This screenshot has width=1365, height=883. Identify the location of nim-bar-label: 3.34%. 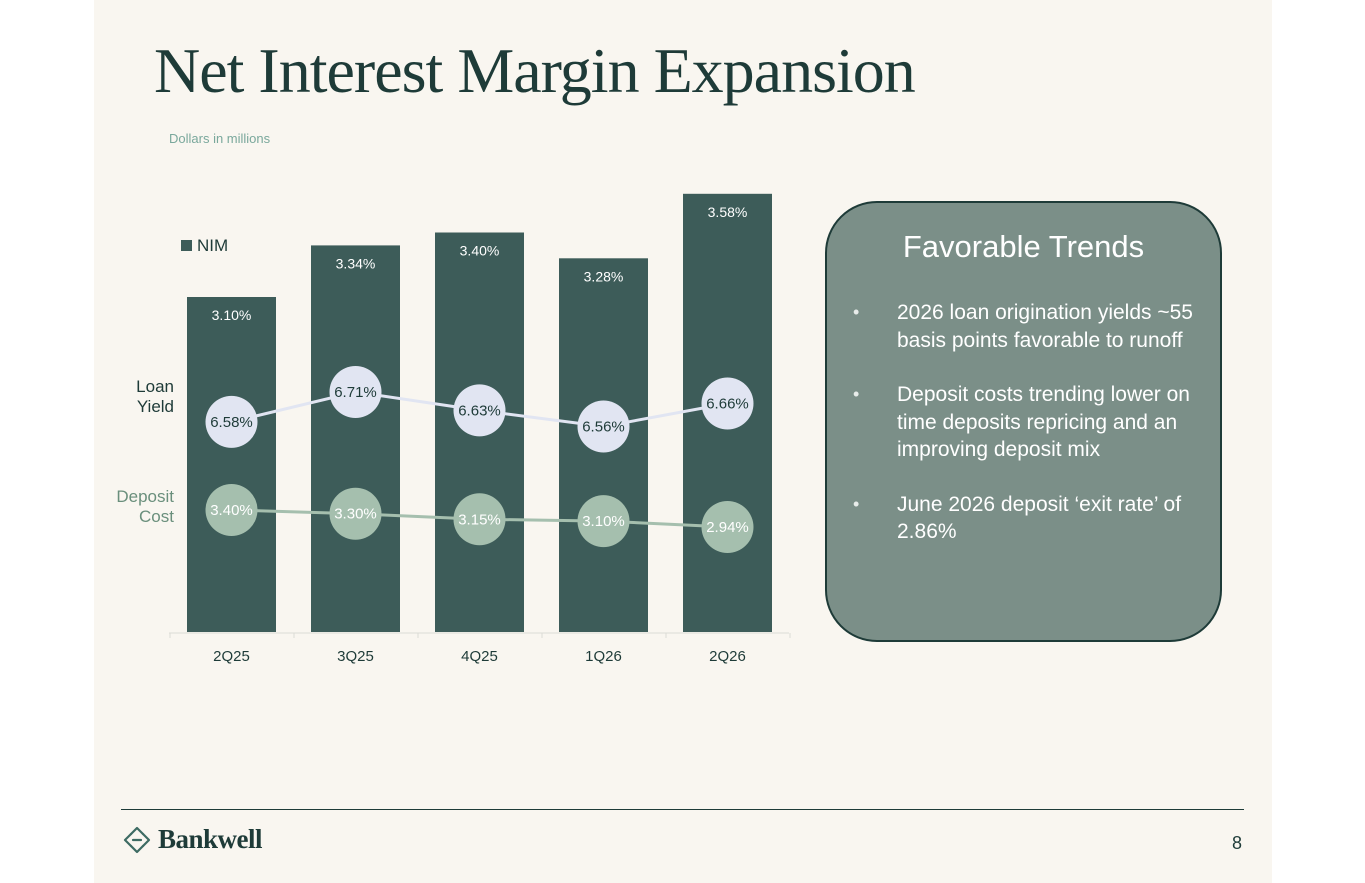
(356, 263).